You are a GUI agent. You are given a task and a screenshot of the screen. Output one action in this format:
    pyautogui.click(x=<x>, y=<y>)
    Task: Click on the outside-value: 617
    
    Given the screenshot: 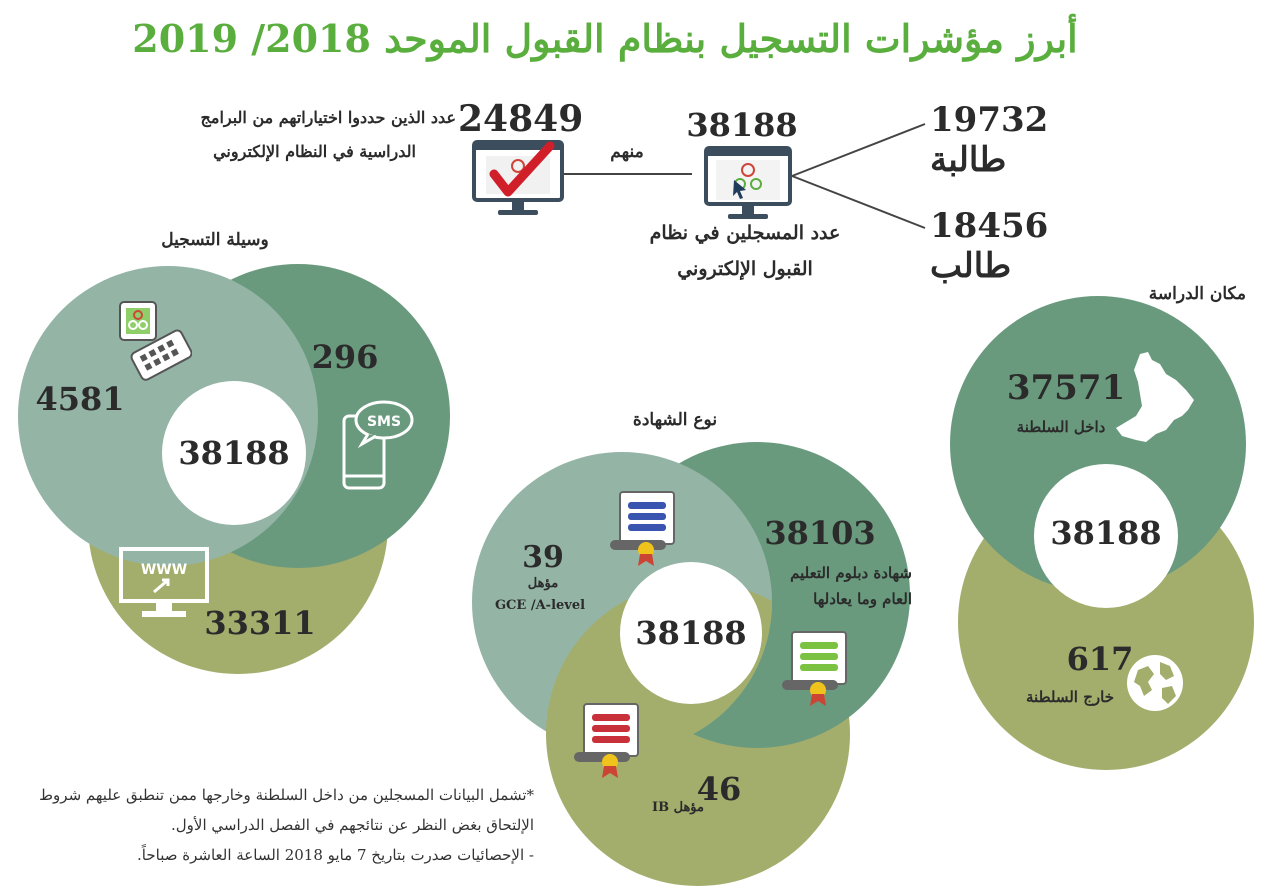 What is the action you would take?
    pyautogui.click(x=1100, y=659)
    